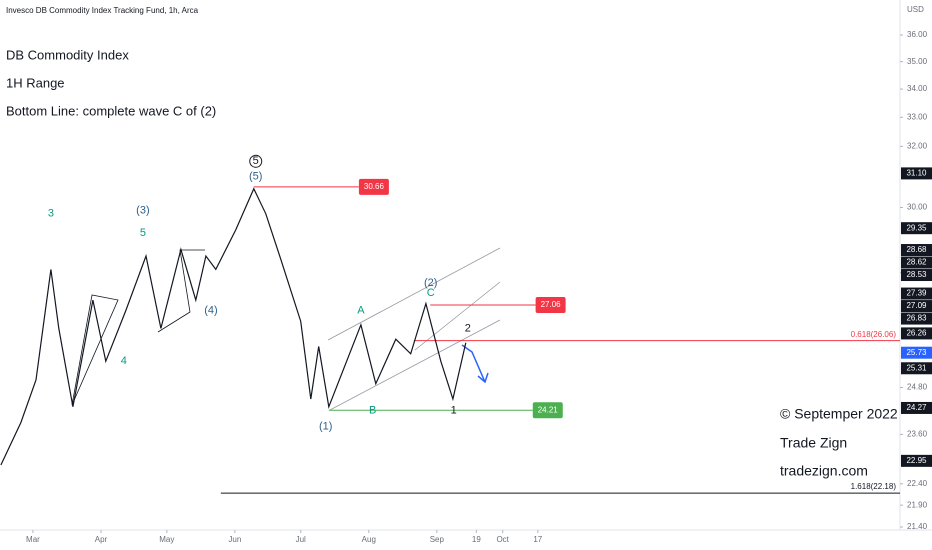  Describe the element at coordinates (483, 378) in the screenshot. I see `arrow-head` at that location.